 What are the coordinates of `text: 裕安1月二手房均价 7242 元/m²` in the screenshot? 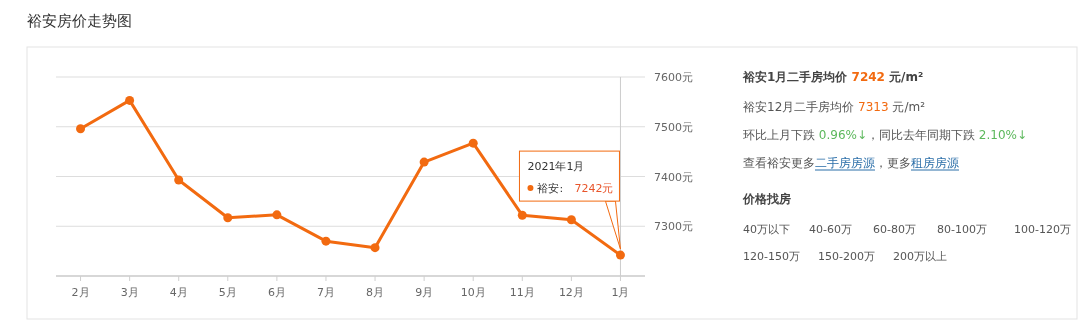 It's located at (833, 77).